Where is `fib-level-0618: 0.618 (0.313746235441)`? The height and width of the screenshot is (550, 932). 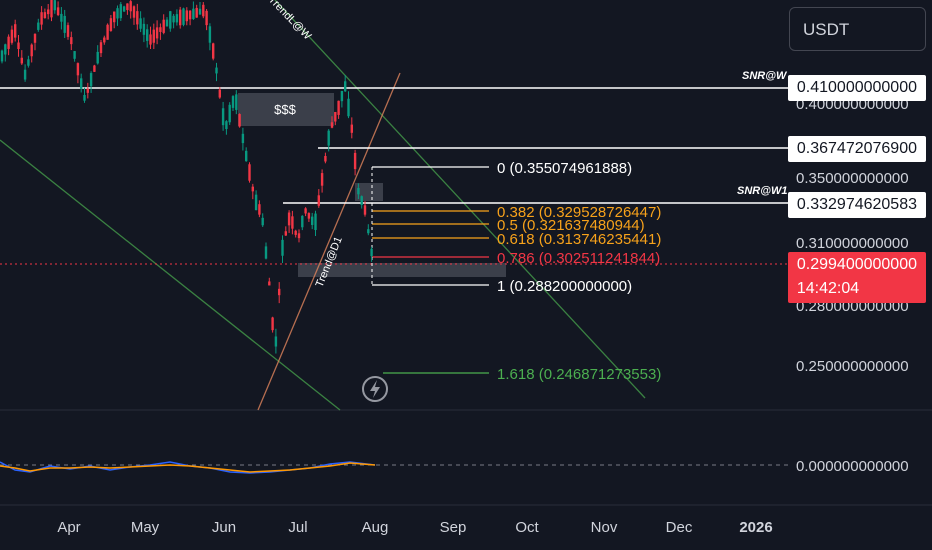 fib-level-0618: 0.618 (0.313746235441) is located at coordinates (579, 239).